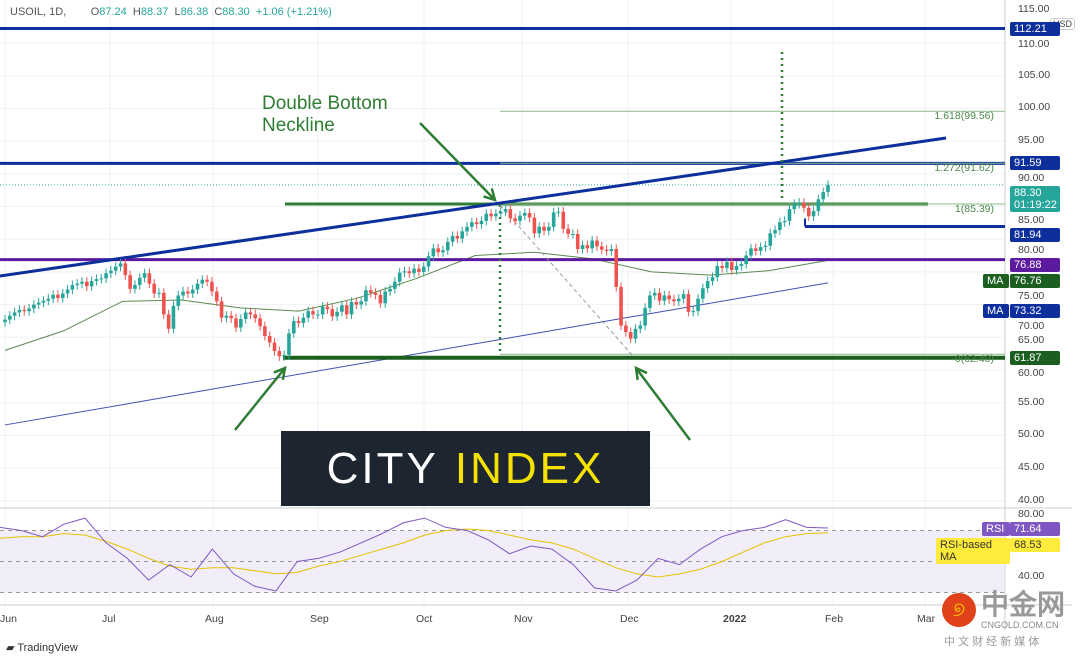  I want to click on price-tick: 100.00, so click(1034, 107).